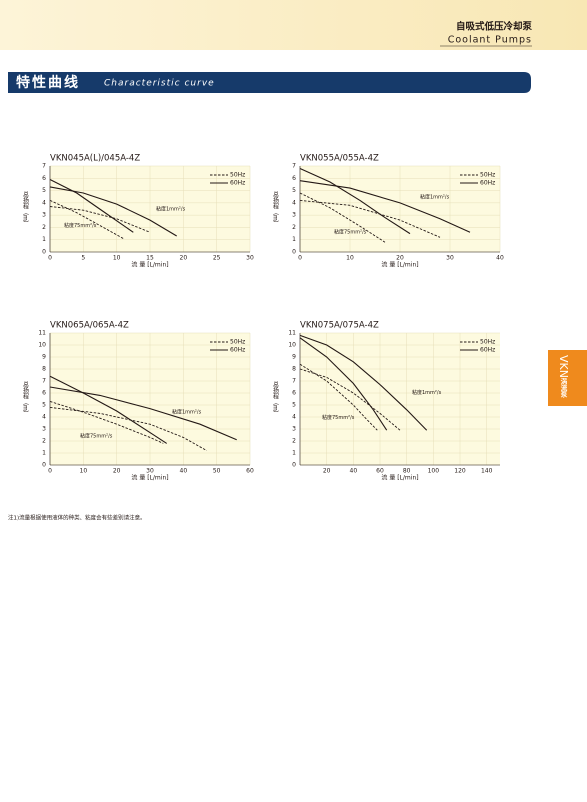 The image size is (587, 802). I want to click on chart-title: VKN055A/055A-4Z, so click(339, 159).